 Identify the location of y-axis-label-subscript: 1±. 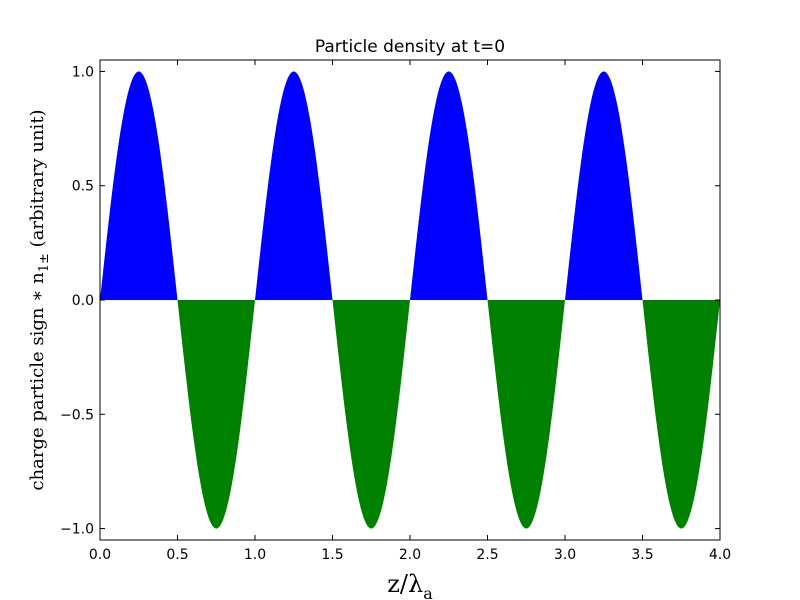
(44, 262).